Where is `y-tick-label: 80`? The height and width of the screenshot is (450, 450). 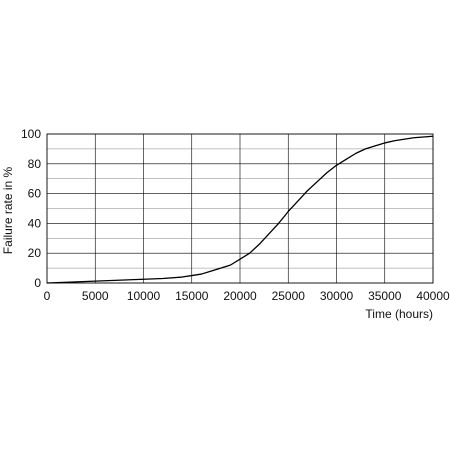 y-tick-label: 80 is located at coordinates (35, 164).